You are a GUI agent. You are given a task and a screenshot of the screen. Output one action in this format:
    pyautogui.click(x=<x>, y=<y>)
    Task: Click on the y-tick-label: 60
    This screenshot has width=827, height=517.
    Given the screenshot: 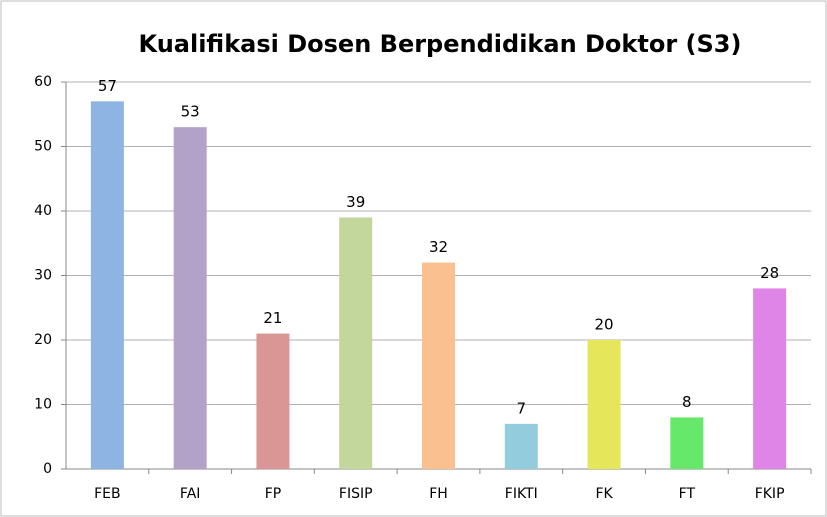 What is the action you would take?
    pyautogui.click(x=43, y=82)
    